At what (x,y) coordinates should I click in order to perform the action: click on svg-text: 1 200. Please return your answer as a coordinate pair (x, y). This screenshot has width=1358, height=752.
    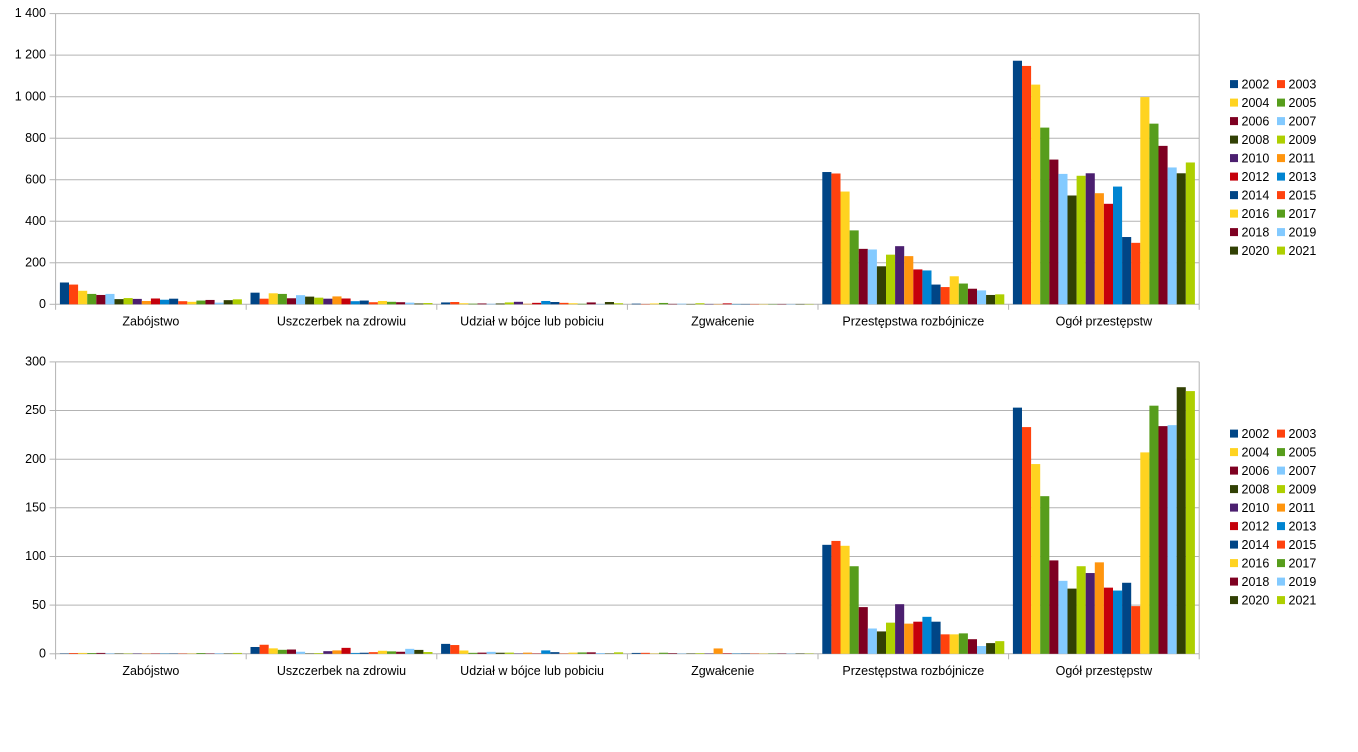
    Looking at the image, I should click on (30, 55).